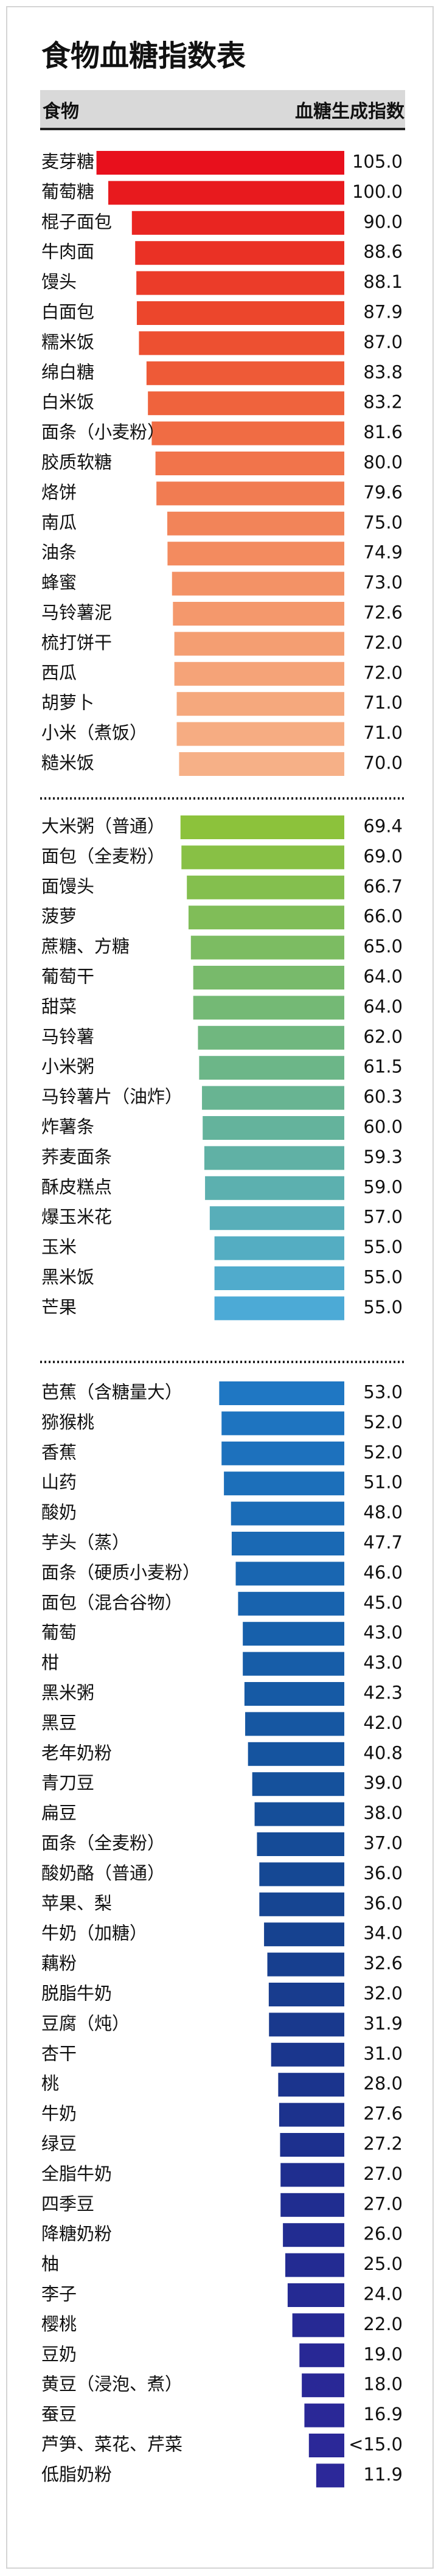  What do you see at coordinates (383, 432) in the screenshot?
I see `gi-value: 81.6` at bounding box center [383, 432].